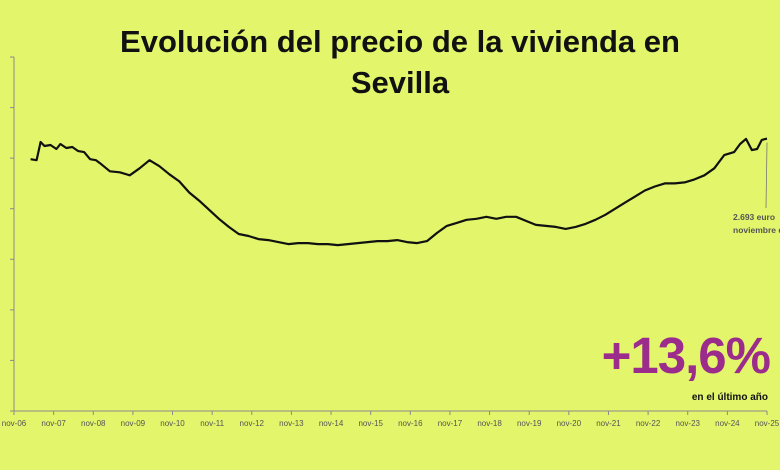 The image size is (780, 470). Describe the element at coordinates (648, 423) in the screenshot. I see `x-tick-label: nov-22` at that location.